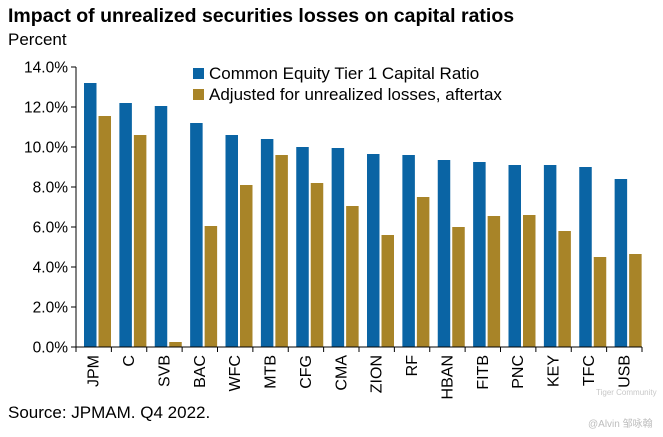 Image resolution: width=663 pixels, height=437 pixels. Describe the element at coordinates (200, 371) in the screenshot. I see `x-tick-label-bac: BAC` at that location.